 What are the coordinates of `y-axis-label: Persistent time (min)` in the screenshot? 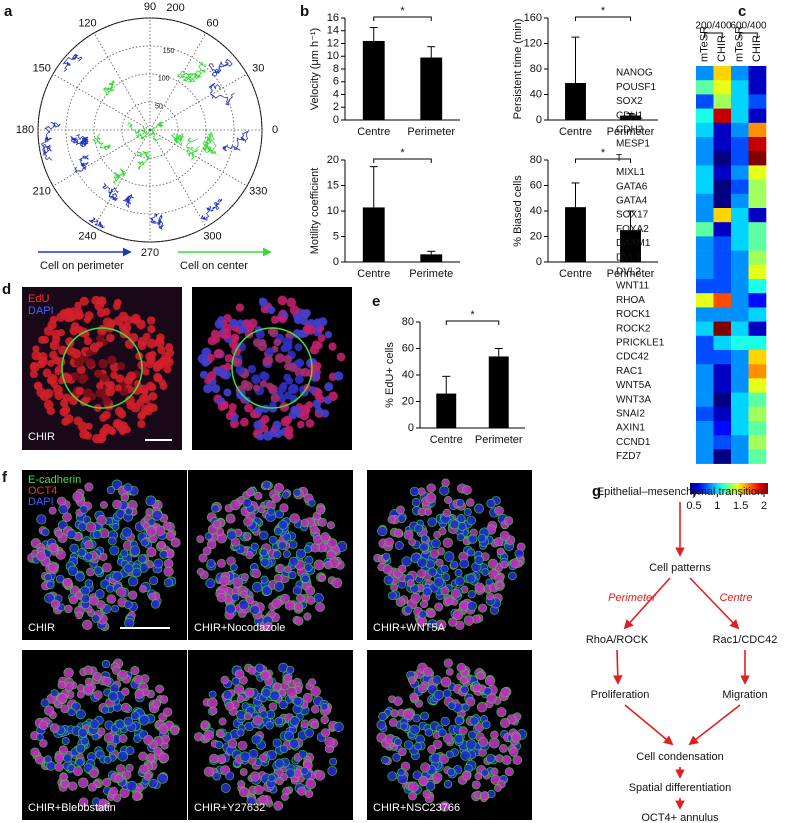 It's located at (518, 69).